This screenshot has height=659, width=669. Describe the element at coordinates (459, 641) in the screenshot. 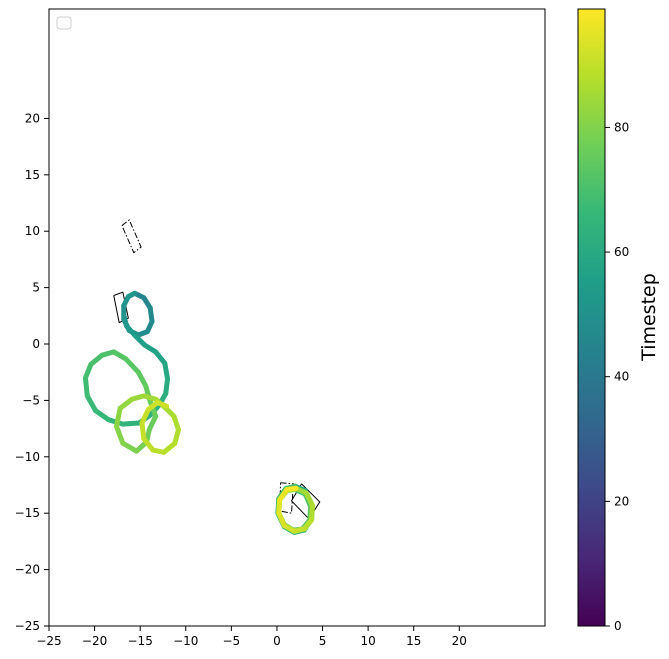

I see `x-tick-label: 20` at that location.